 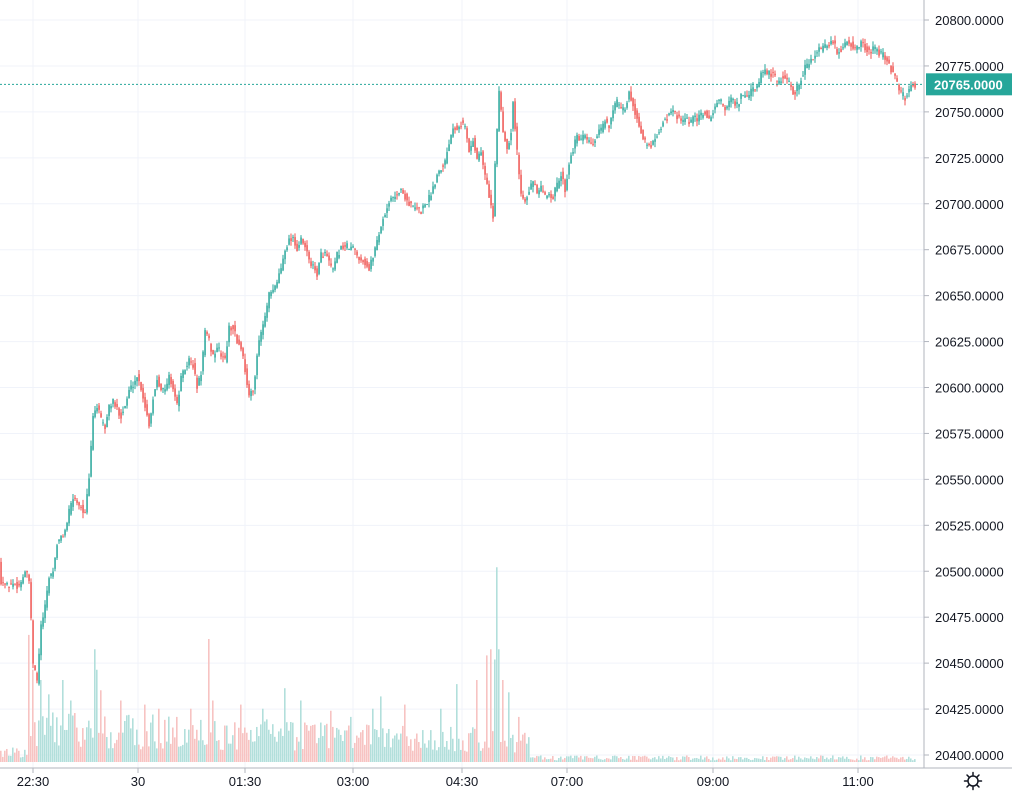 What do you see at coordinates (969, 755) in the screenshot?
I see `price-axis-label: 20400.0000` at bounding box center [969, 755].